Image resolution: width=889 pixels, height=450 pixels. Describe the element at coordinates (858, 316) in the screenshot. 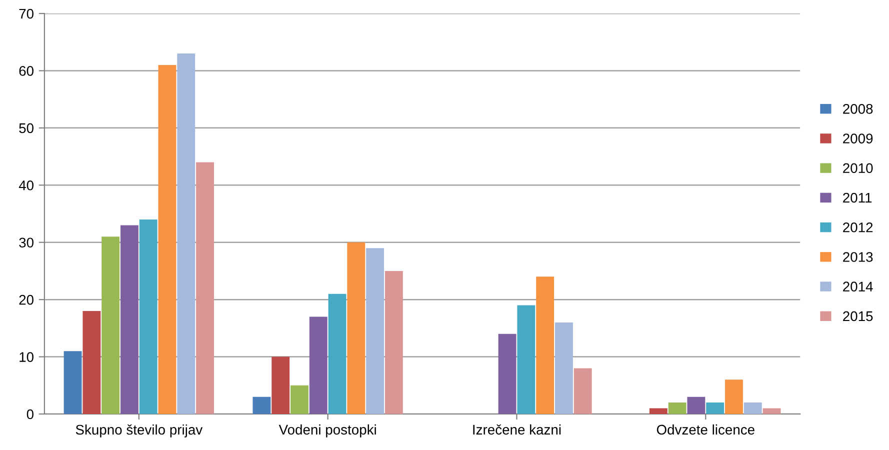

I see `legend-label: 2015` at that location.